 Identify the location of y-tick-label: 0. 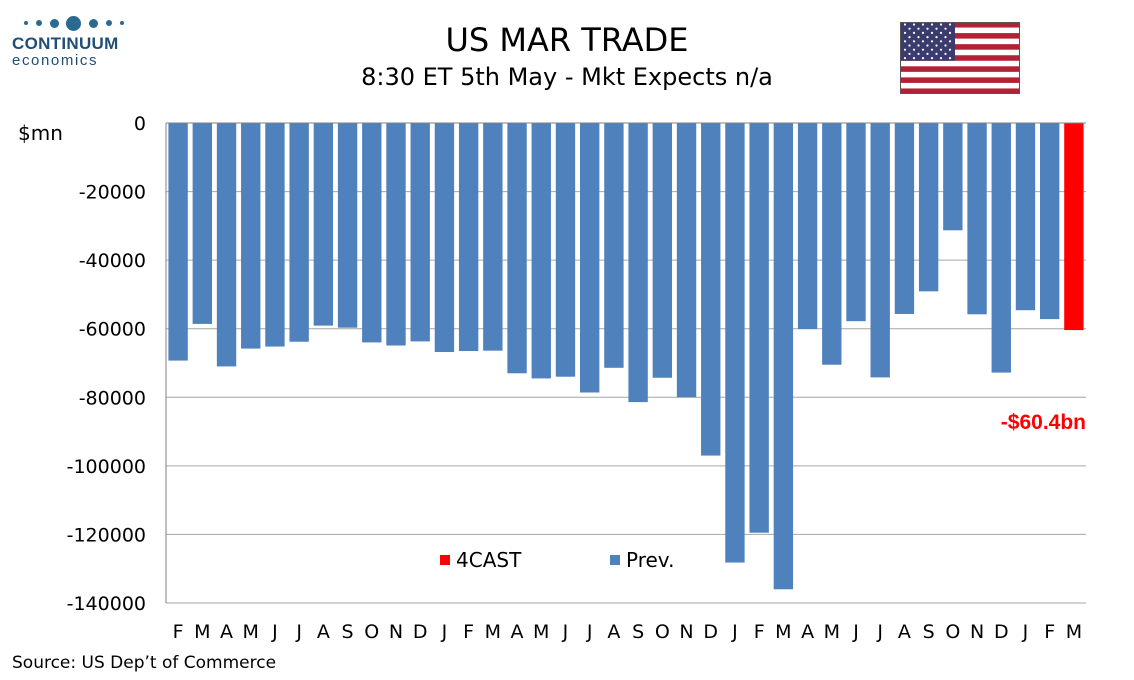
(140, 124).